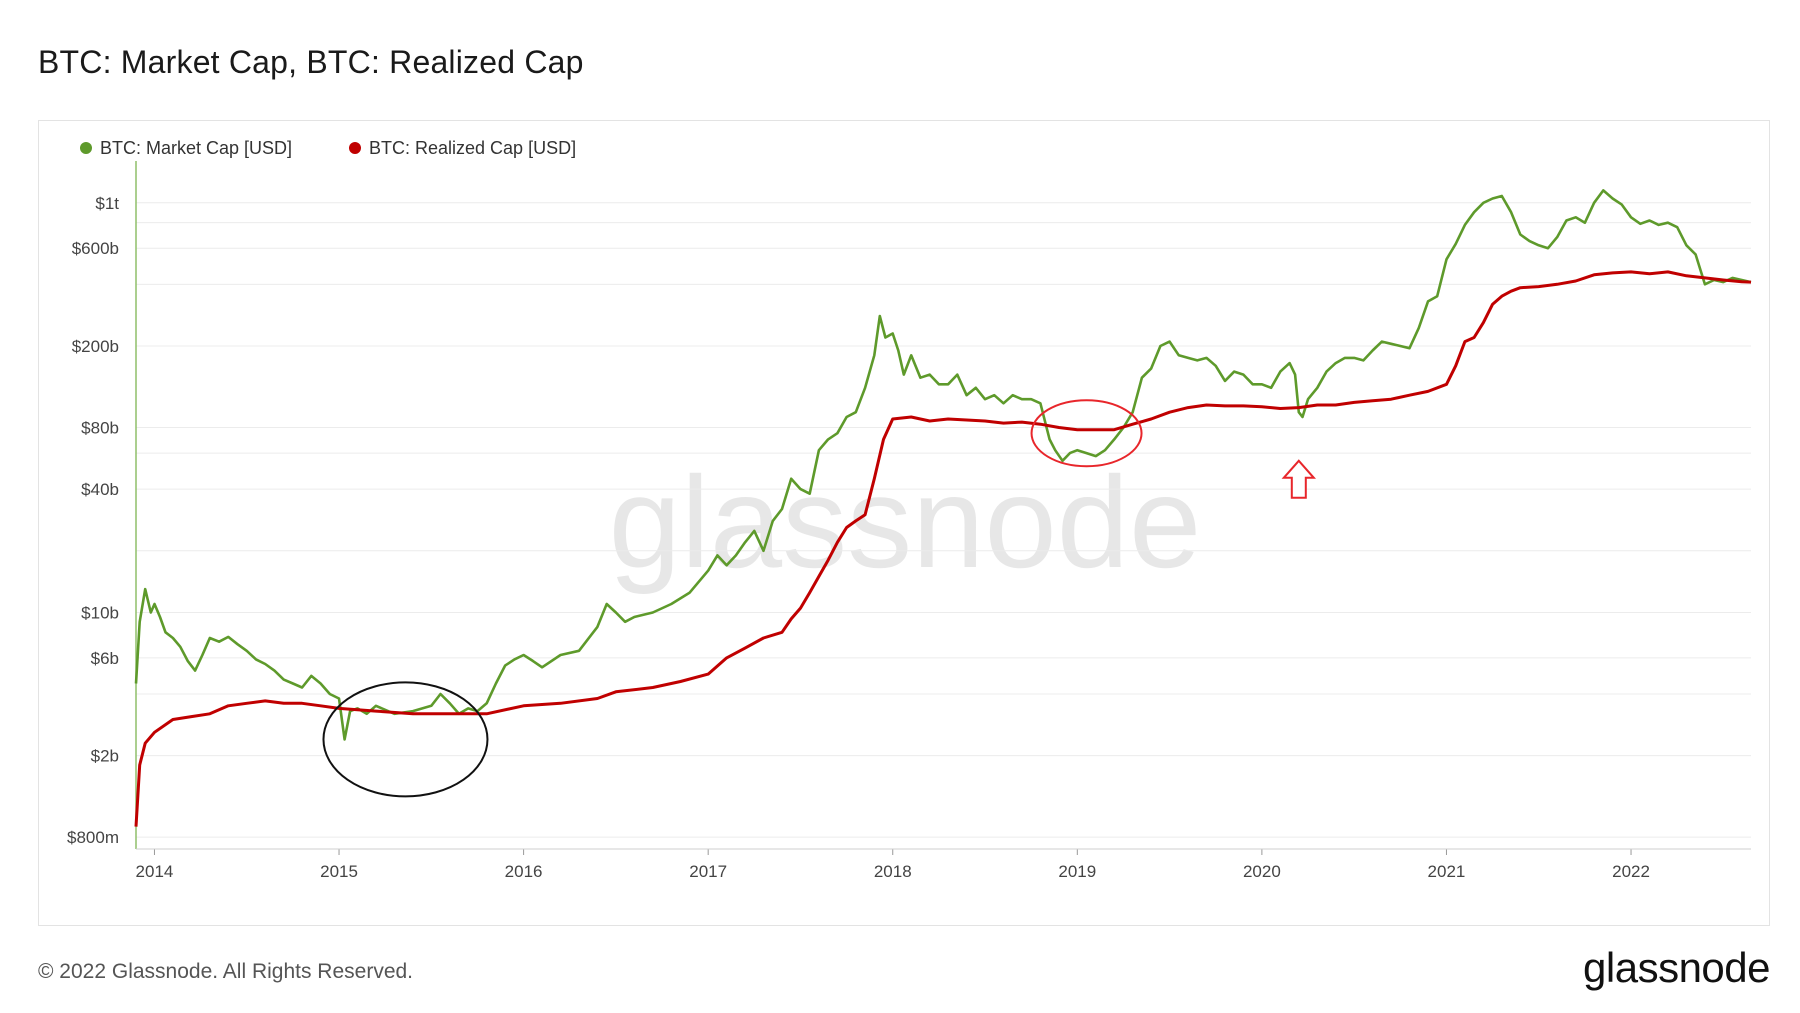 Image resolution: width=1800 pixels, height=1013 pixels. I want to click on x-tick-label: 2015, so click(339, 871).